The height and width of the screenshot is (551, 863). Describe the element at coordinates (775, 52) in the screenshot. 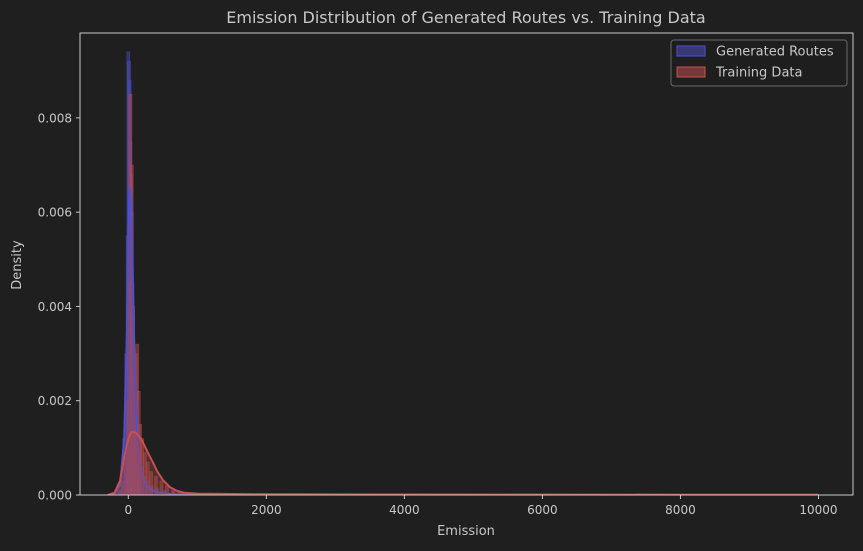

I see `legend-label: Generated Routes` at that location.